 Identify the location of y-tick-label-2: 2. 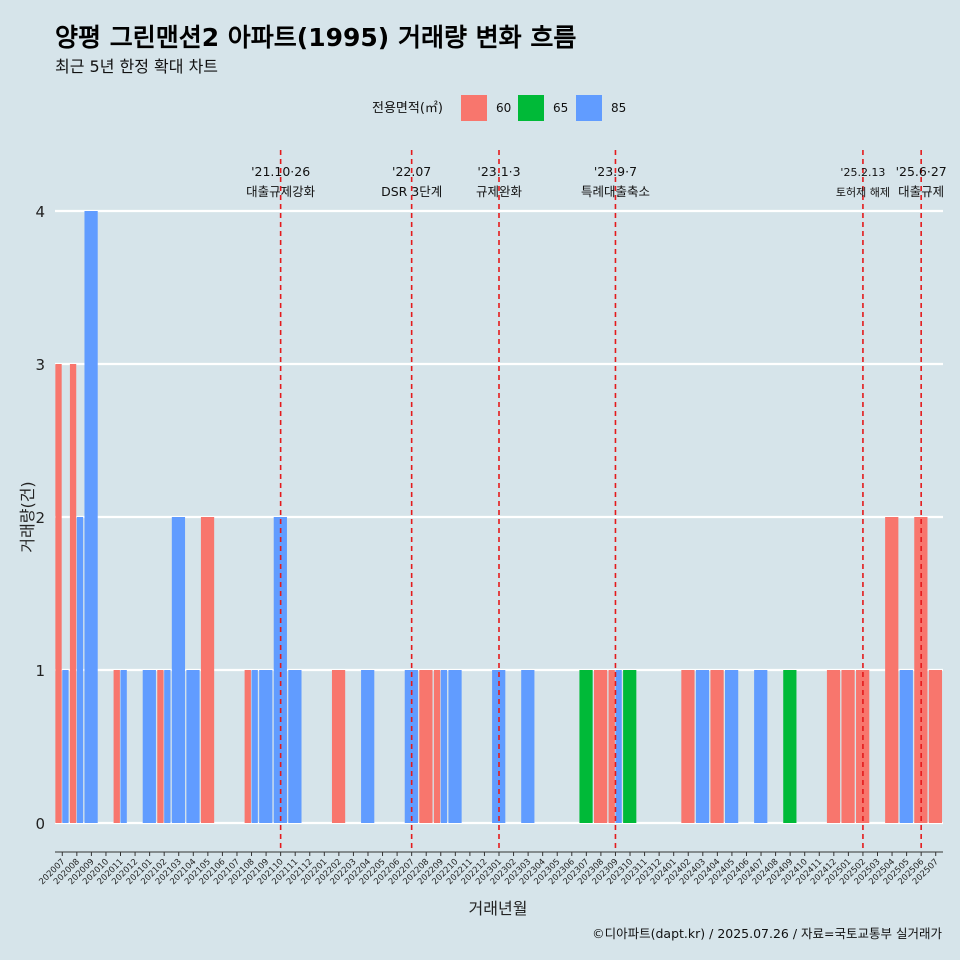
(40, 518).